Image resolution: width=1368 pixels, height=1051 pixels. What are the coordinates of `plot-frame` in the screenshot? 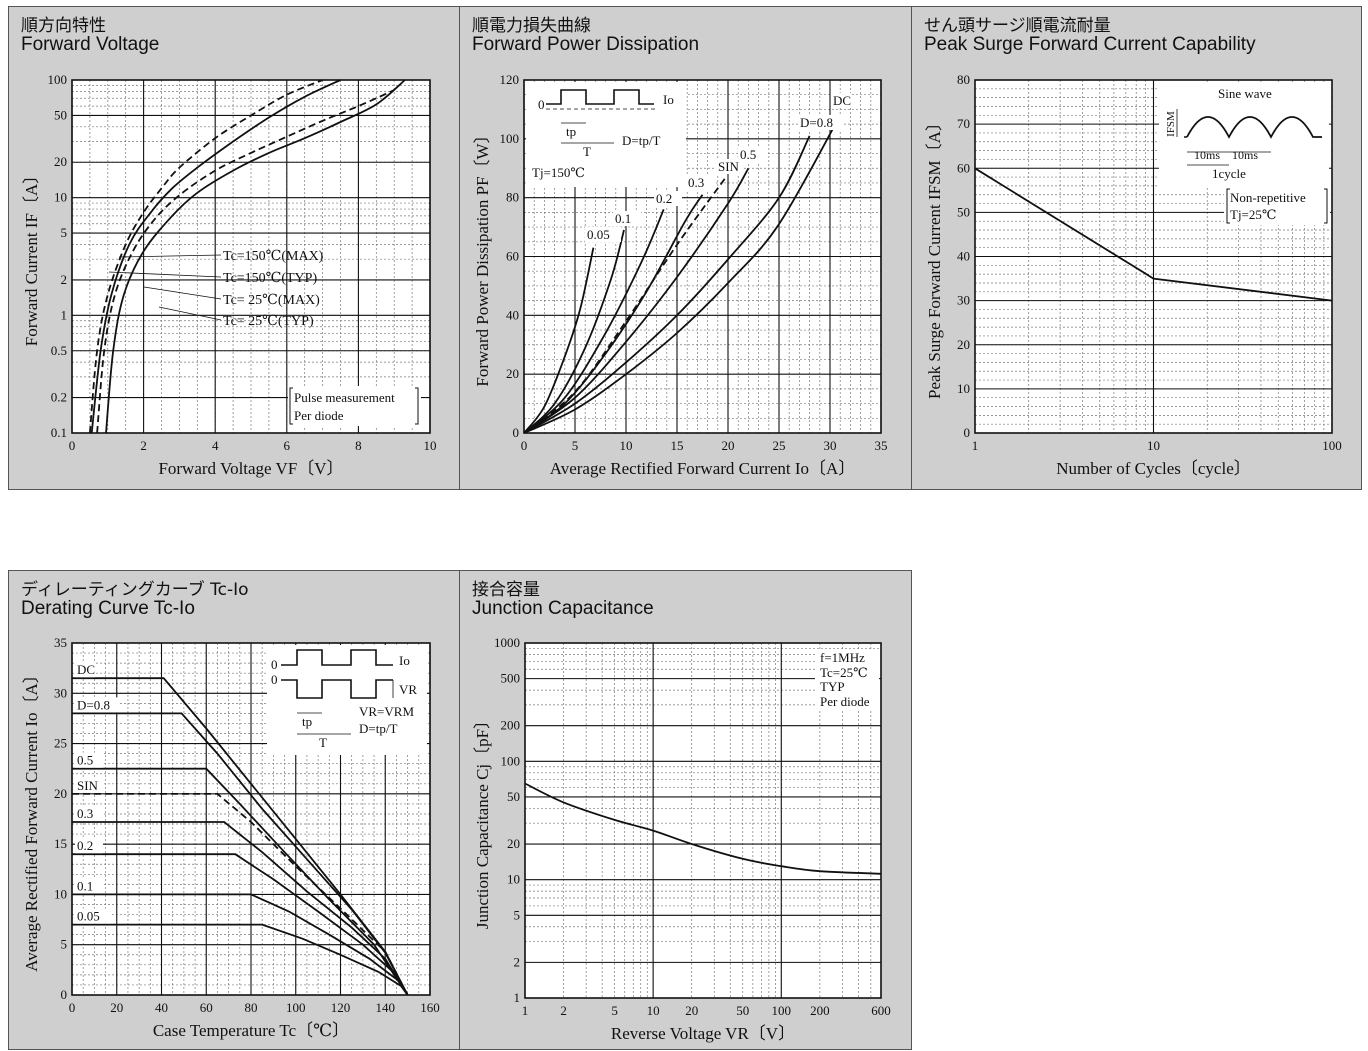 It's located at (1153, 256).